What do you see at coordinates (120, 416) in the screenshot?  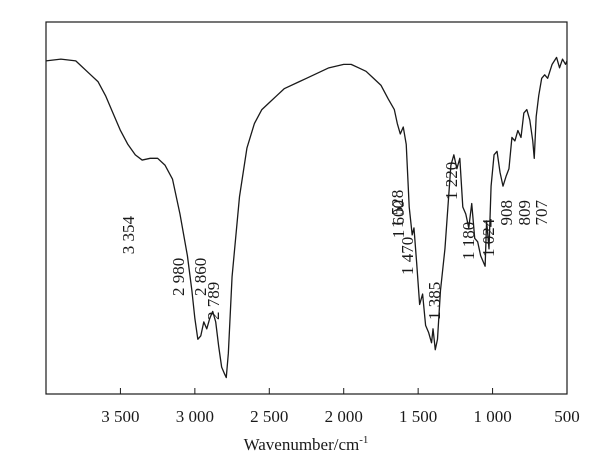 I see `x-tick-label: 3 500` at bounding box center [120, 416].